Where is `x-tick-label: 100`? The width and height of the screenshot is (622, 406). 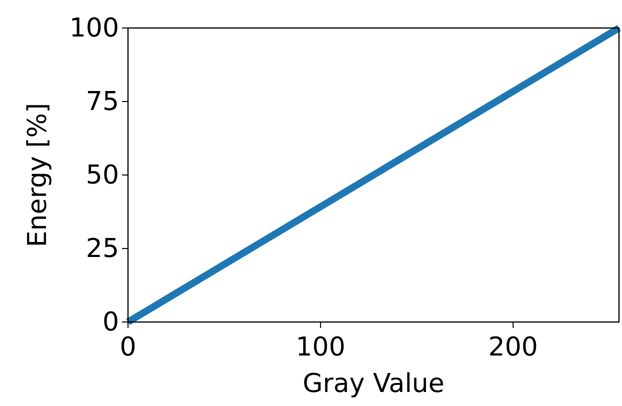 x-tick-label: 100 is located at coordinates (321, 347).